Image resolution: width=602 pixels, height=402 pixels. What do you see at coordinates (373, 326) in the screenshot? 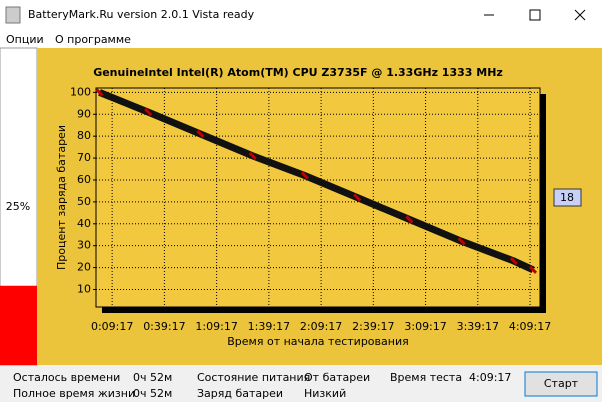
I see `x-tick-label: 2:39:17` at bounding box center [373, 326].